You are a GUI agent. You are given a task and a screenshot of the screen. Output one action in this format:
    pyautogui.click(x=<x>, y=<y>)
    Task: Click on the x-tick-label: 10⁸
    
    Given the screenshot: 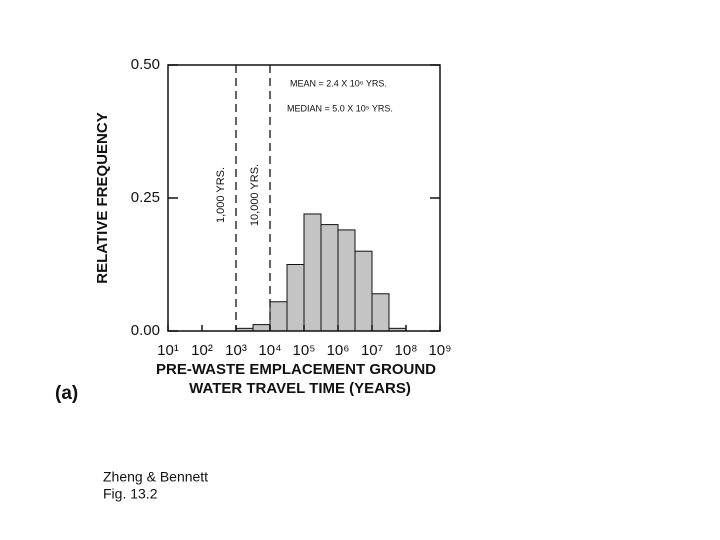 What is the action you would take?
    pyautogui.click(x=405, y=350)
    